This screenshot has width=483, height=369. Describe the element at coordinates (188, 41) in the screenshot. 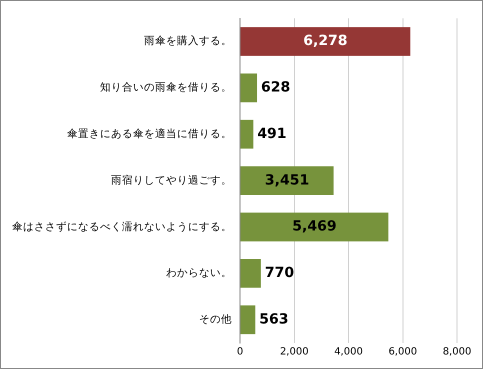

I see `y-tick-label: 雨傘を購入する。` at that location.